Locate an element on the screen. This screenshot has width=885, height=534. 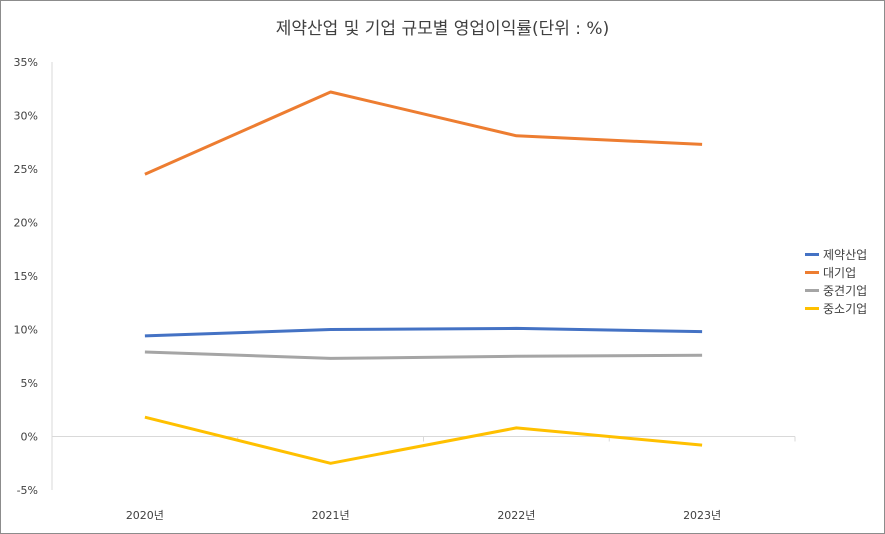
legend-item: 대기업 is located at coordinates (836, 272).